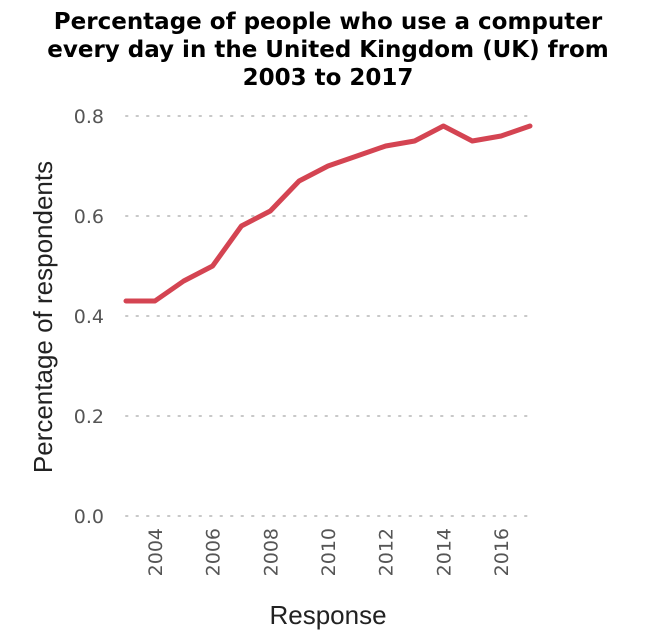 The image size is (656, 640). Describe the element at coordinates (214, 552) in the screenshot. I see `x-tick-label: 2006` at that location.